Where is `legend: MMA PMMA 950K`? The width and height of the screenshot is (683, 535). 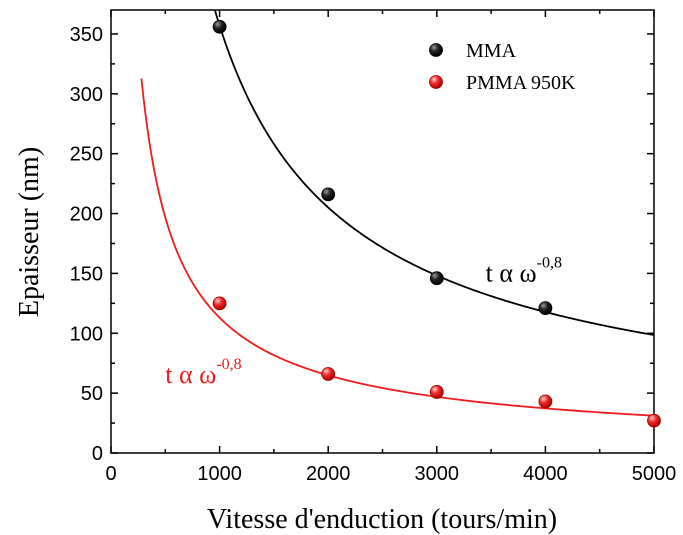
legend: MMA PMMA 950K is located at coordinates (502, 67).